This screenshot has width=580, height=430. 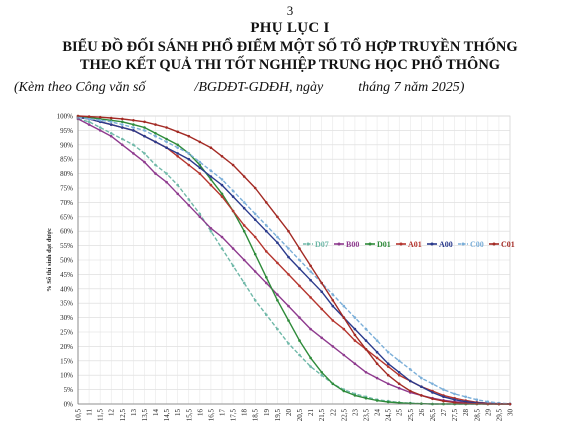 I want to click on legend-marker-a00, so click(x=432, y=244).